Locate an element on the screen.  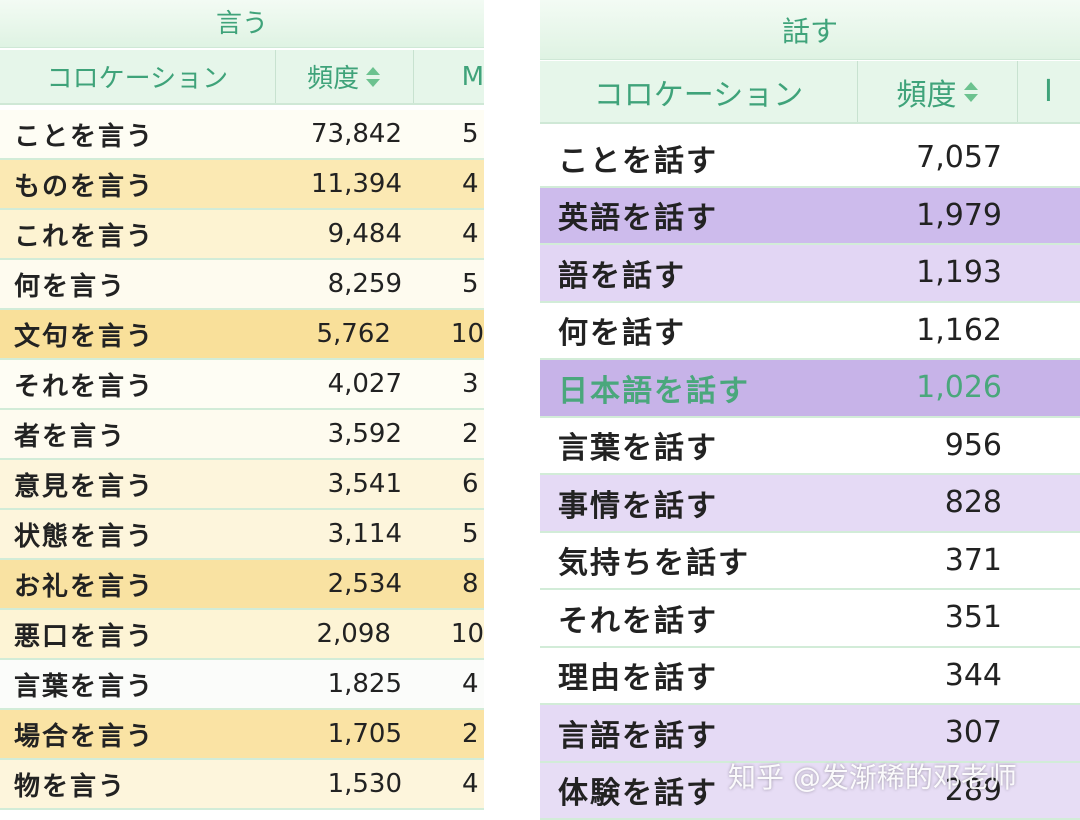
frequency-cell: 1,530 is located at coordinates (364, 784).